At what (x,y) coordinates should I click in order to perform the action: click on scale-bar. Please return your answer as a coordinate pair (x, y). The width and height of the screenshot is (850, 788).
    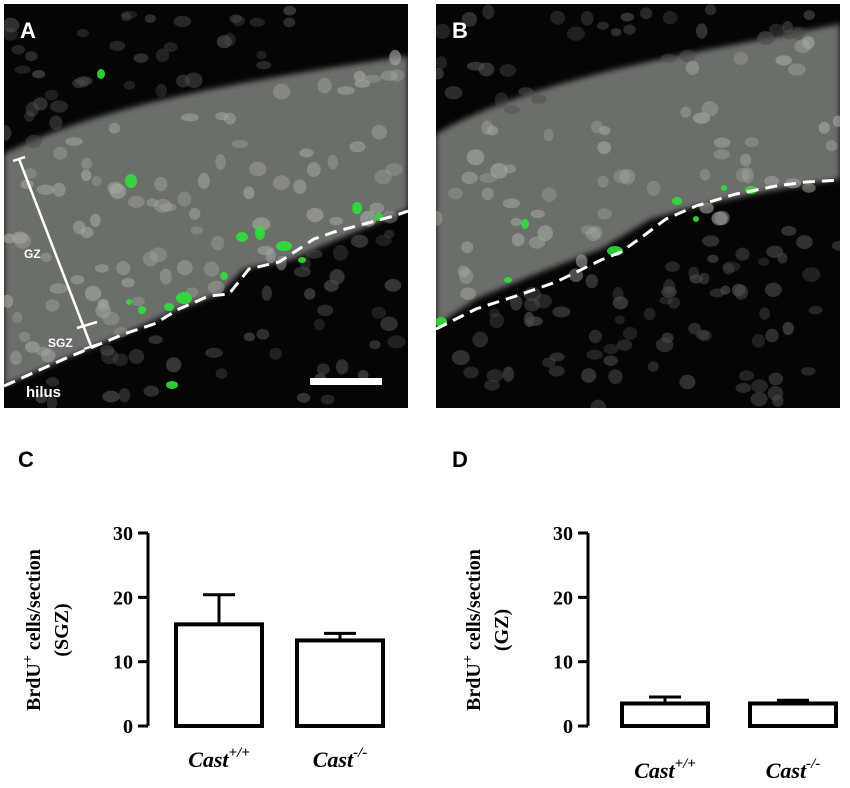
    Looking at the image, I should click on (346, 381).